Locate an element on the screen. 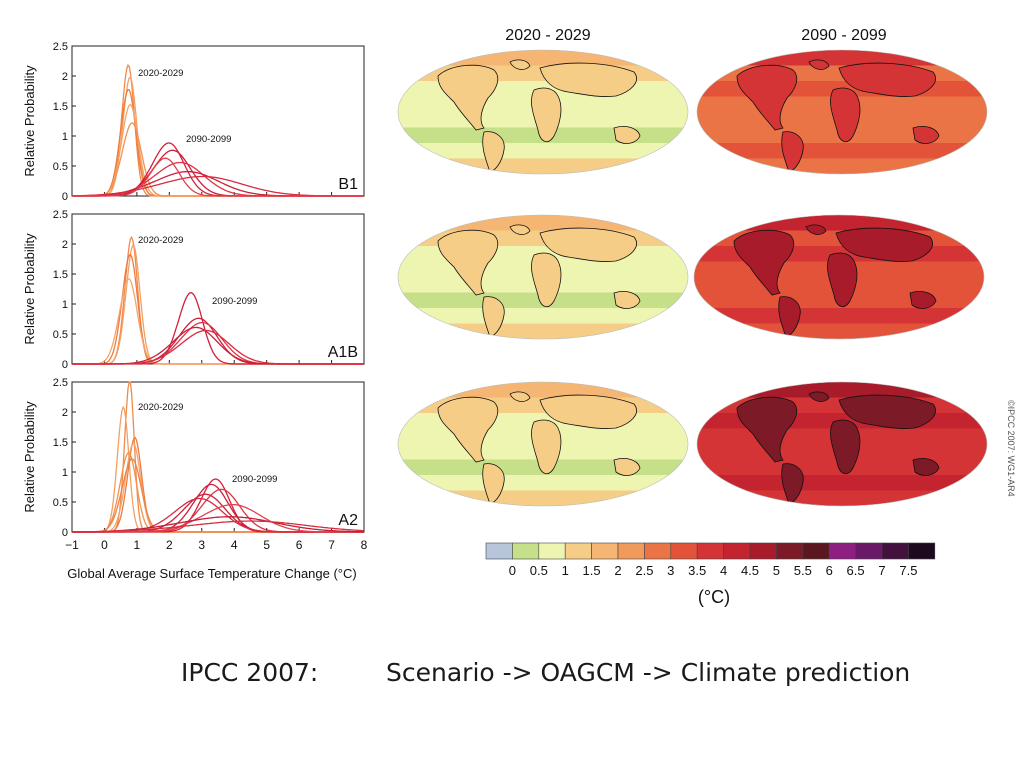 This screenshot has width=1024, height=768. colorbar-tick-label: 0 is located at coordinates (512, 570).